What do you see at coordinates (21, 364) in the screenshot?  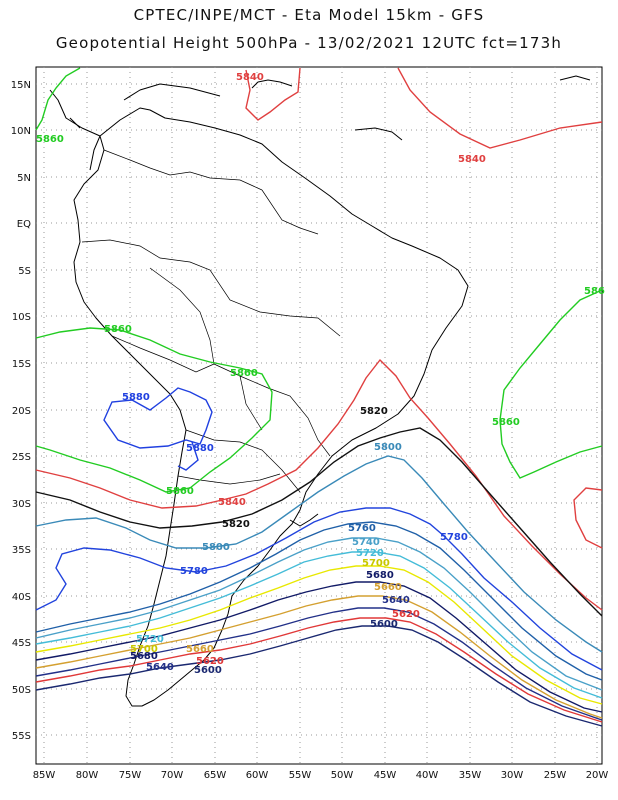 I see `lat-label: 15S` at bounding box center [21, 364].